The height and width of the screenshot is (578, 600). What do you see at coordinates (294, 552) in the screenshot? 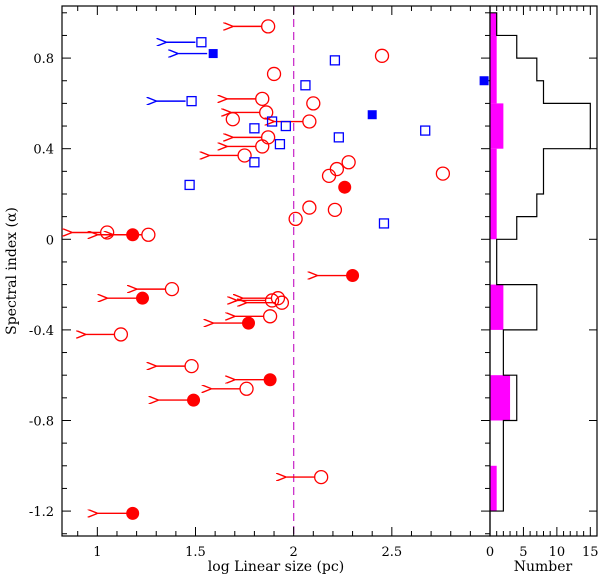
I see `x-tick-label: 2` at bounding box center [294, 552].